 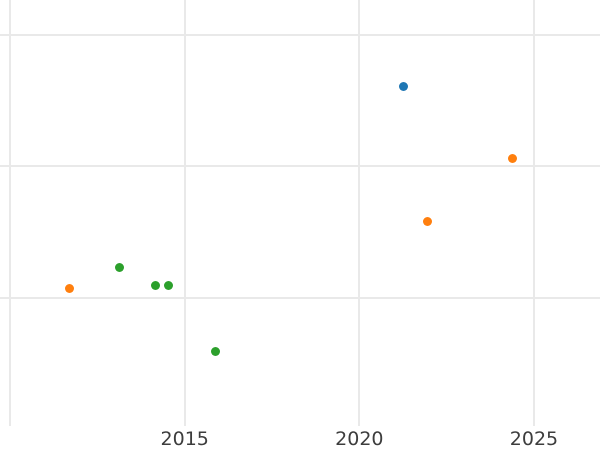 What do you see at coordinates (403, 86) in the screenshot?
I see `series-blue-point` at bounding box center [403, 86].